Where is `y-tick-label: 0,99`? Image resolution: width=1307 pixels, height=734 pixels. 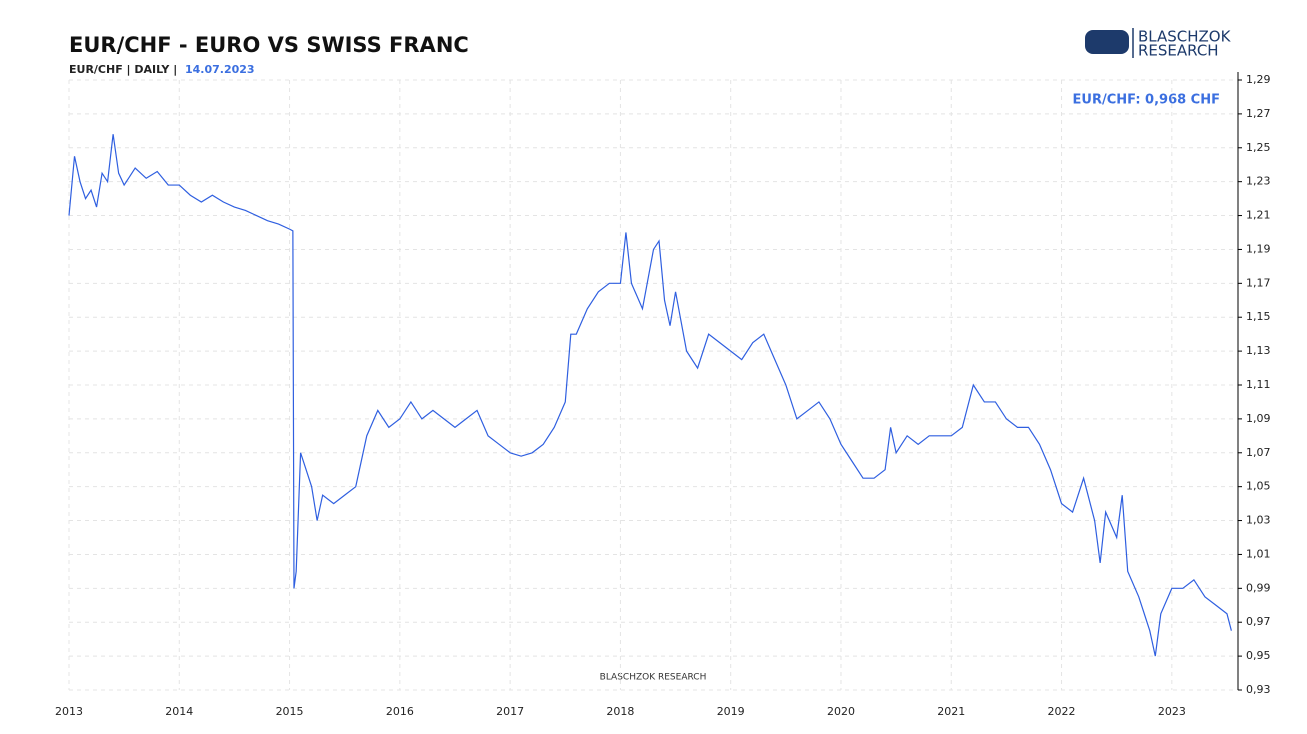
y-tick-label: 0,99 is located at coordinates (1258, 587).